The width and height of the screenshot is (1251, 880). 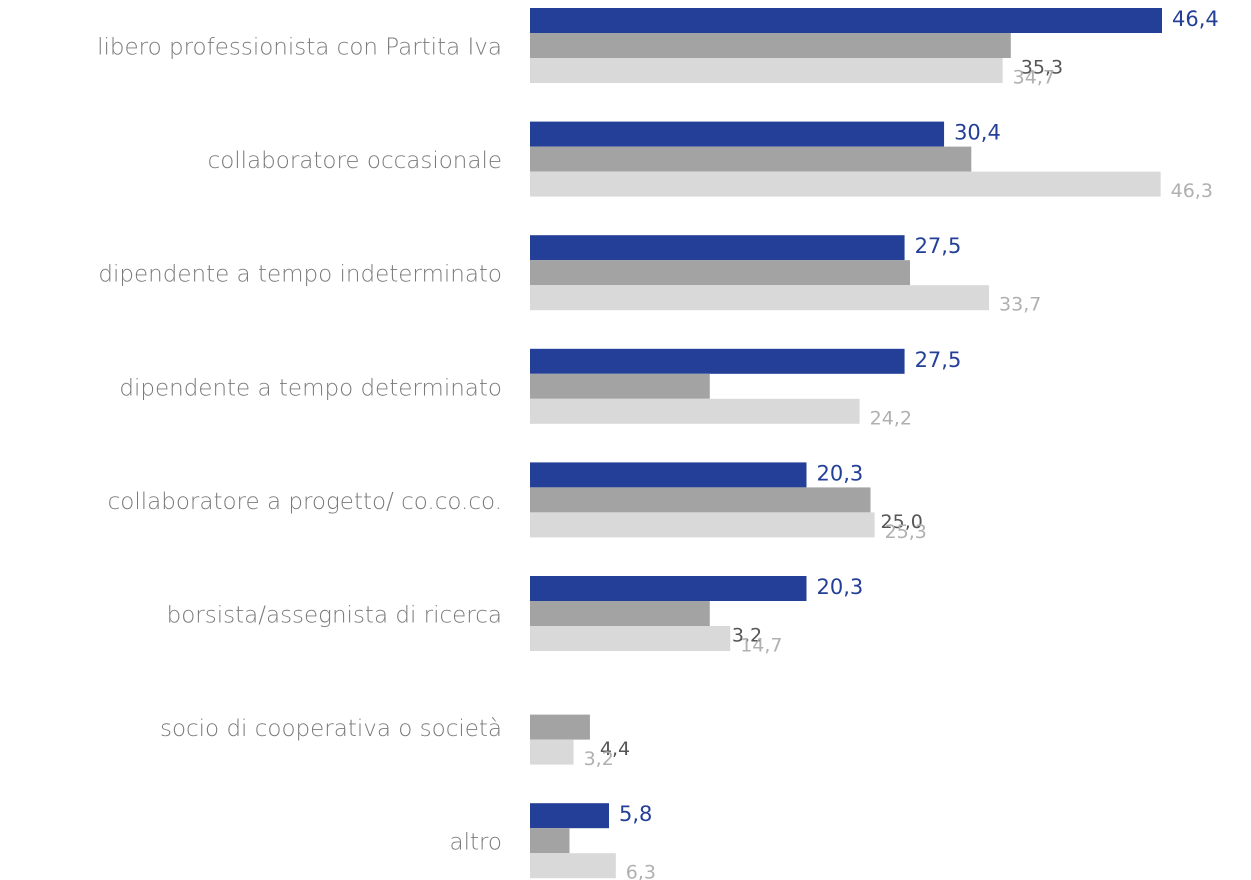 I want to click on value-label: 14,7, so click(x=761, y=646).